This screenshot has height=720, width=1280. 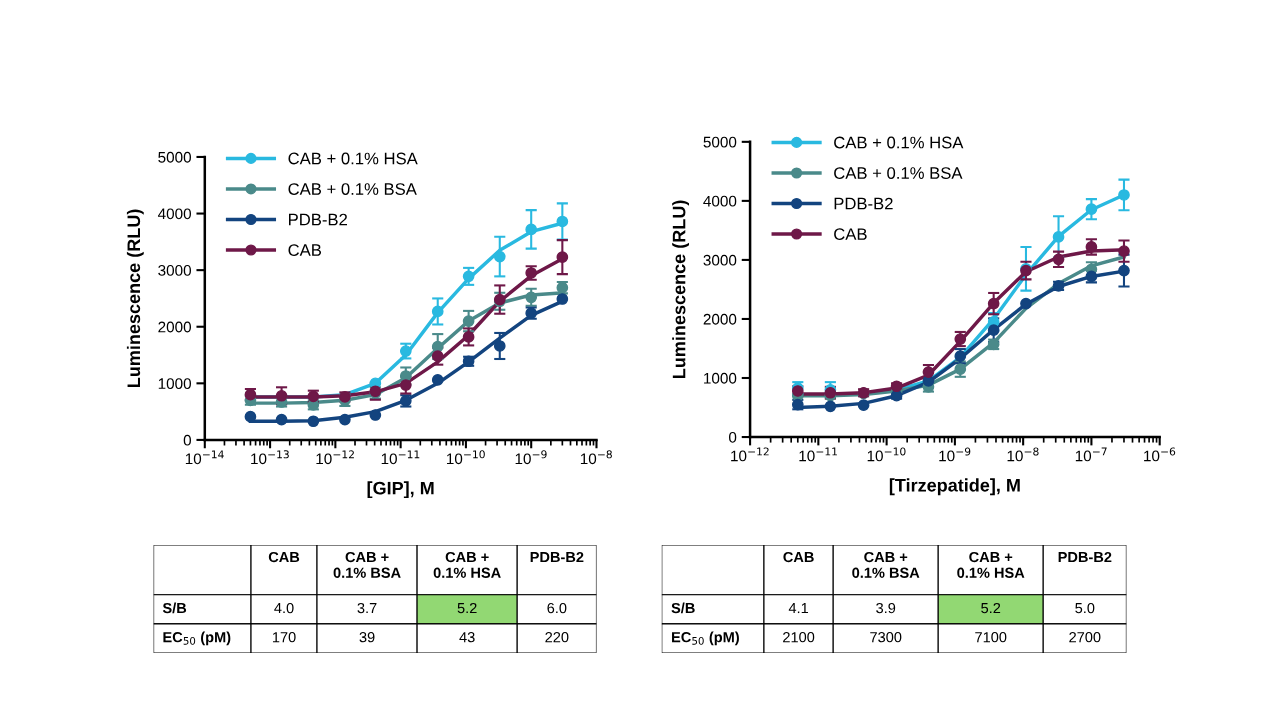 I want to click on x-tick-label: 10$^{−14}$, so click(x=204, y=457).